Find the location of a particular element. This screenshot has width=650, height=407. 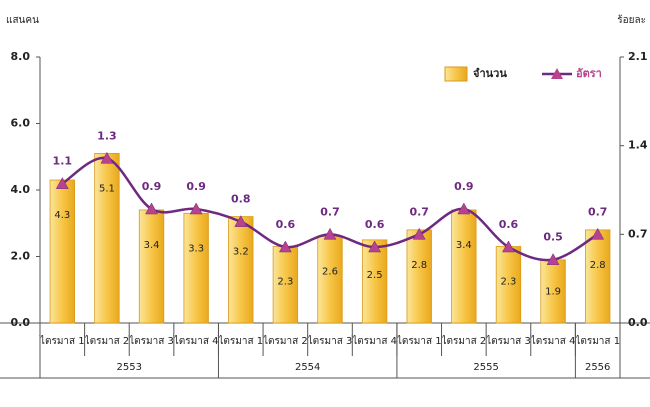

y2-tick-label: 1.4 is located at coordinates (638, 145).